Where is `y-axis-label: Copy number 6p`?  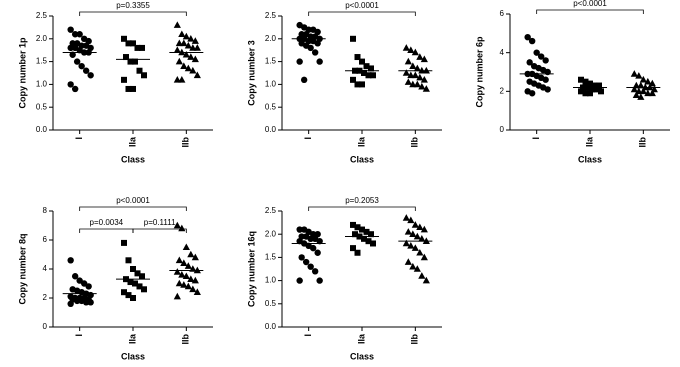
y-axis-label: Copy number 6p is located at coordinates (479, 72).